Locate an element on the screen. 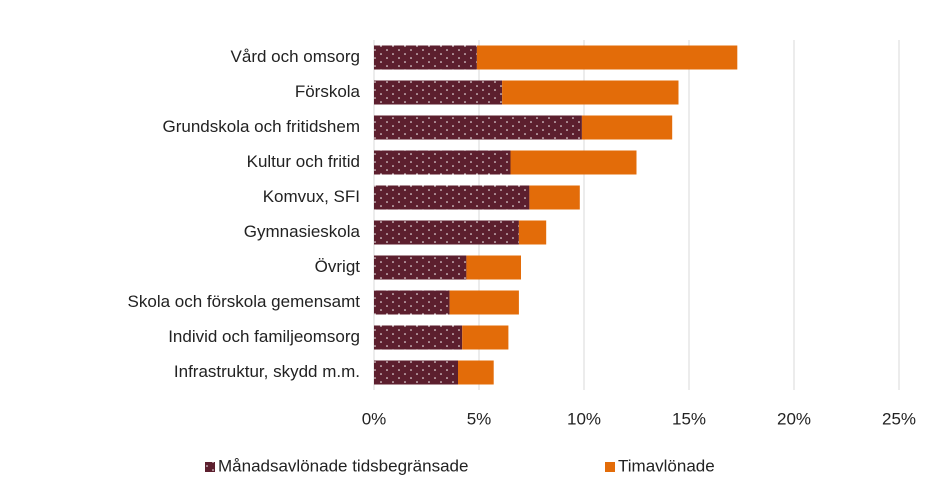 The height and width of the screenshot is (500, 941). x-tick-label: 0% is located at coordinates (374, 418).